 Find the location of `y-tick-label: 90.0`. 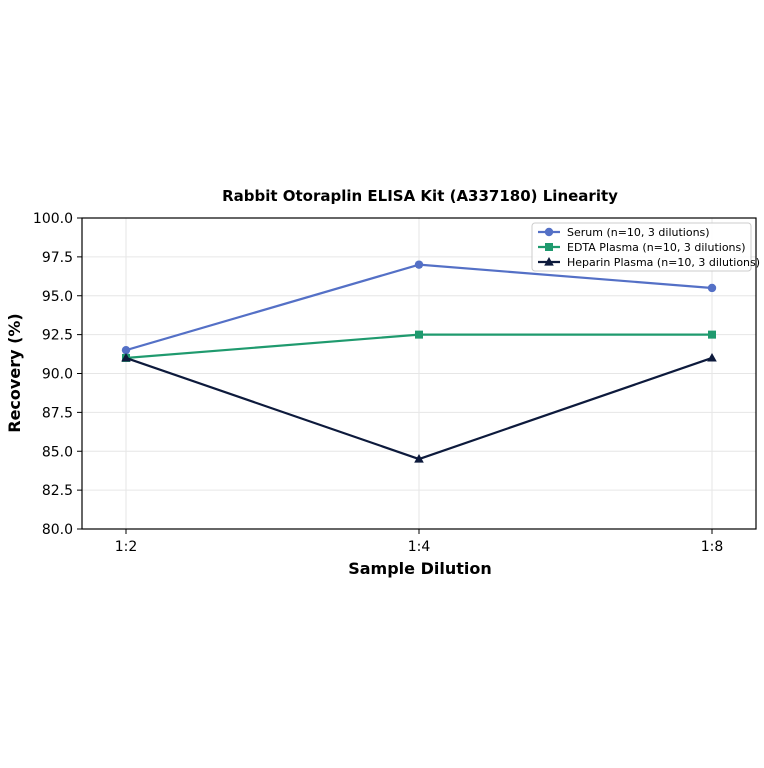

y-tick-label: 90.0 is located at coordinates (57, 375).